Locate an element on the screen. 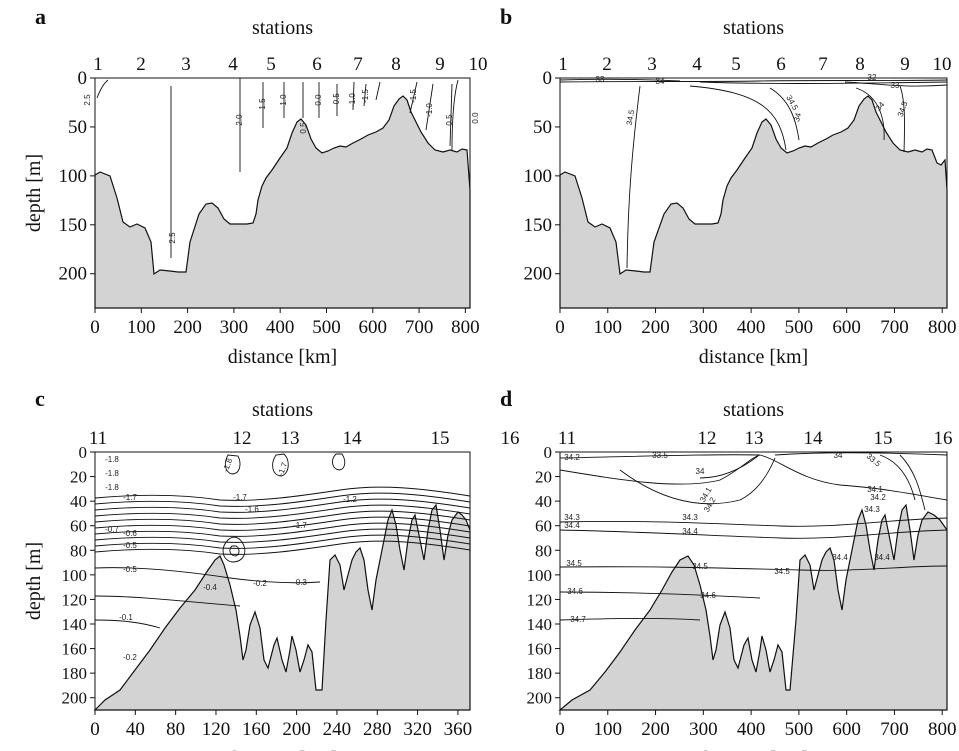 This screenshot has height=751, width=959. contour-label: -1.5 is located at coordinates (413, 96).